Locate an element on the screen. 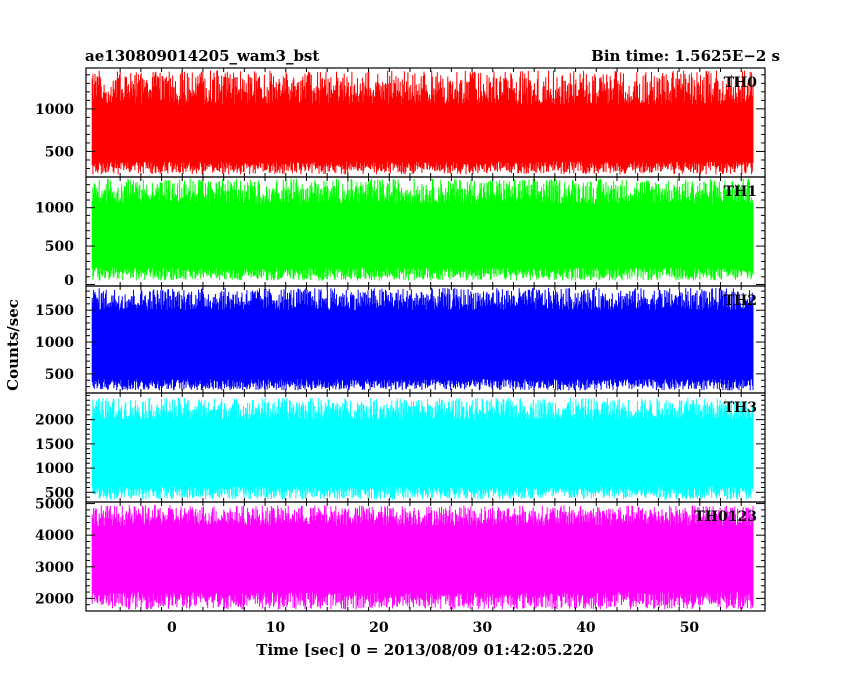 The image size is (850, 680). panel-th2-label: TH2 is located at coordinates (740, 301).